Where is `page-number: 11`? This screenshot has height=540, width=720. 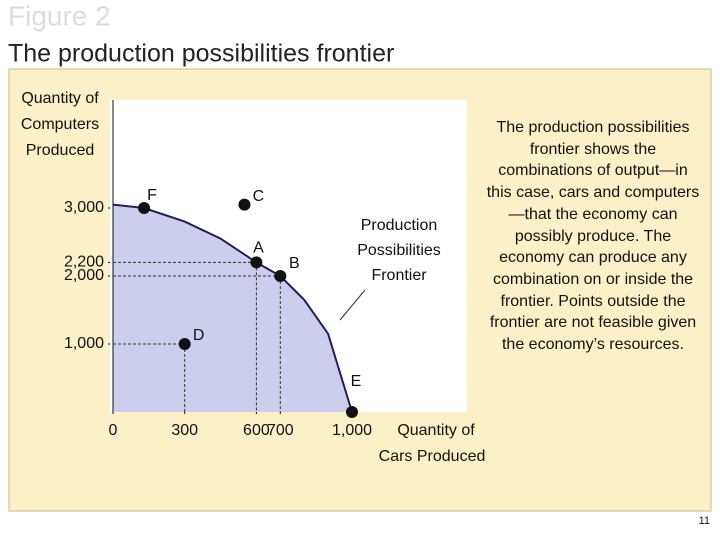 page-number: 11 is located at coordinates (704, 521).